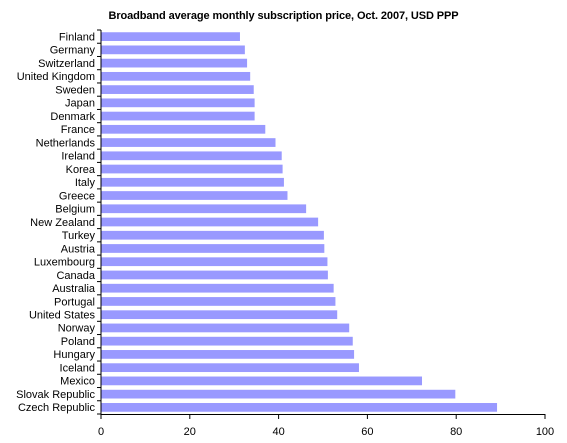  I want to click on bar-finland, so click(170, 36).